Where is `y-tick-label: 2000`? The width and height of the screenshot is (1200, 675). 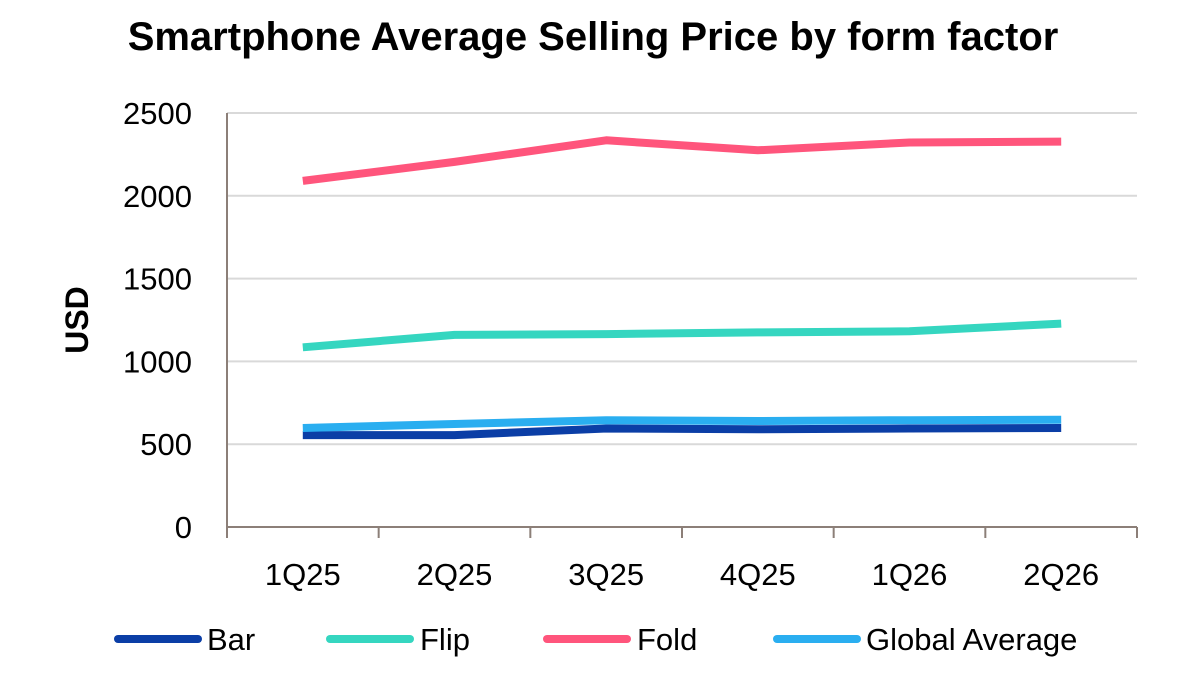
y-tick-label: 2000 is located at coordinates (157, 196).